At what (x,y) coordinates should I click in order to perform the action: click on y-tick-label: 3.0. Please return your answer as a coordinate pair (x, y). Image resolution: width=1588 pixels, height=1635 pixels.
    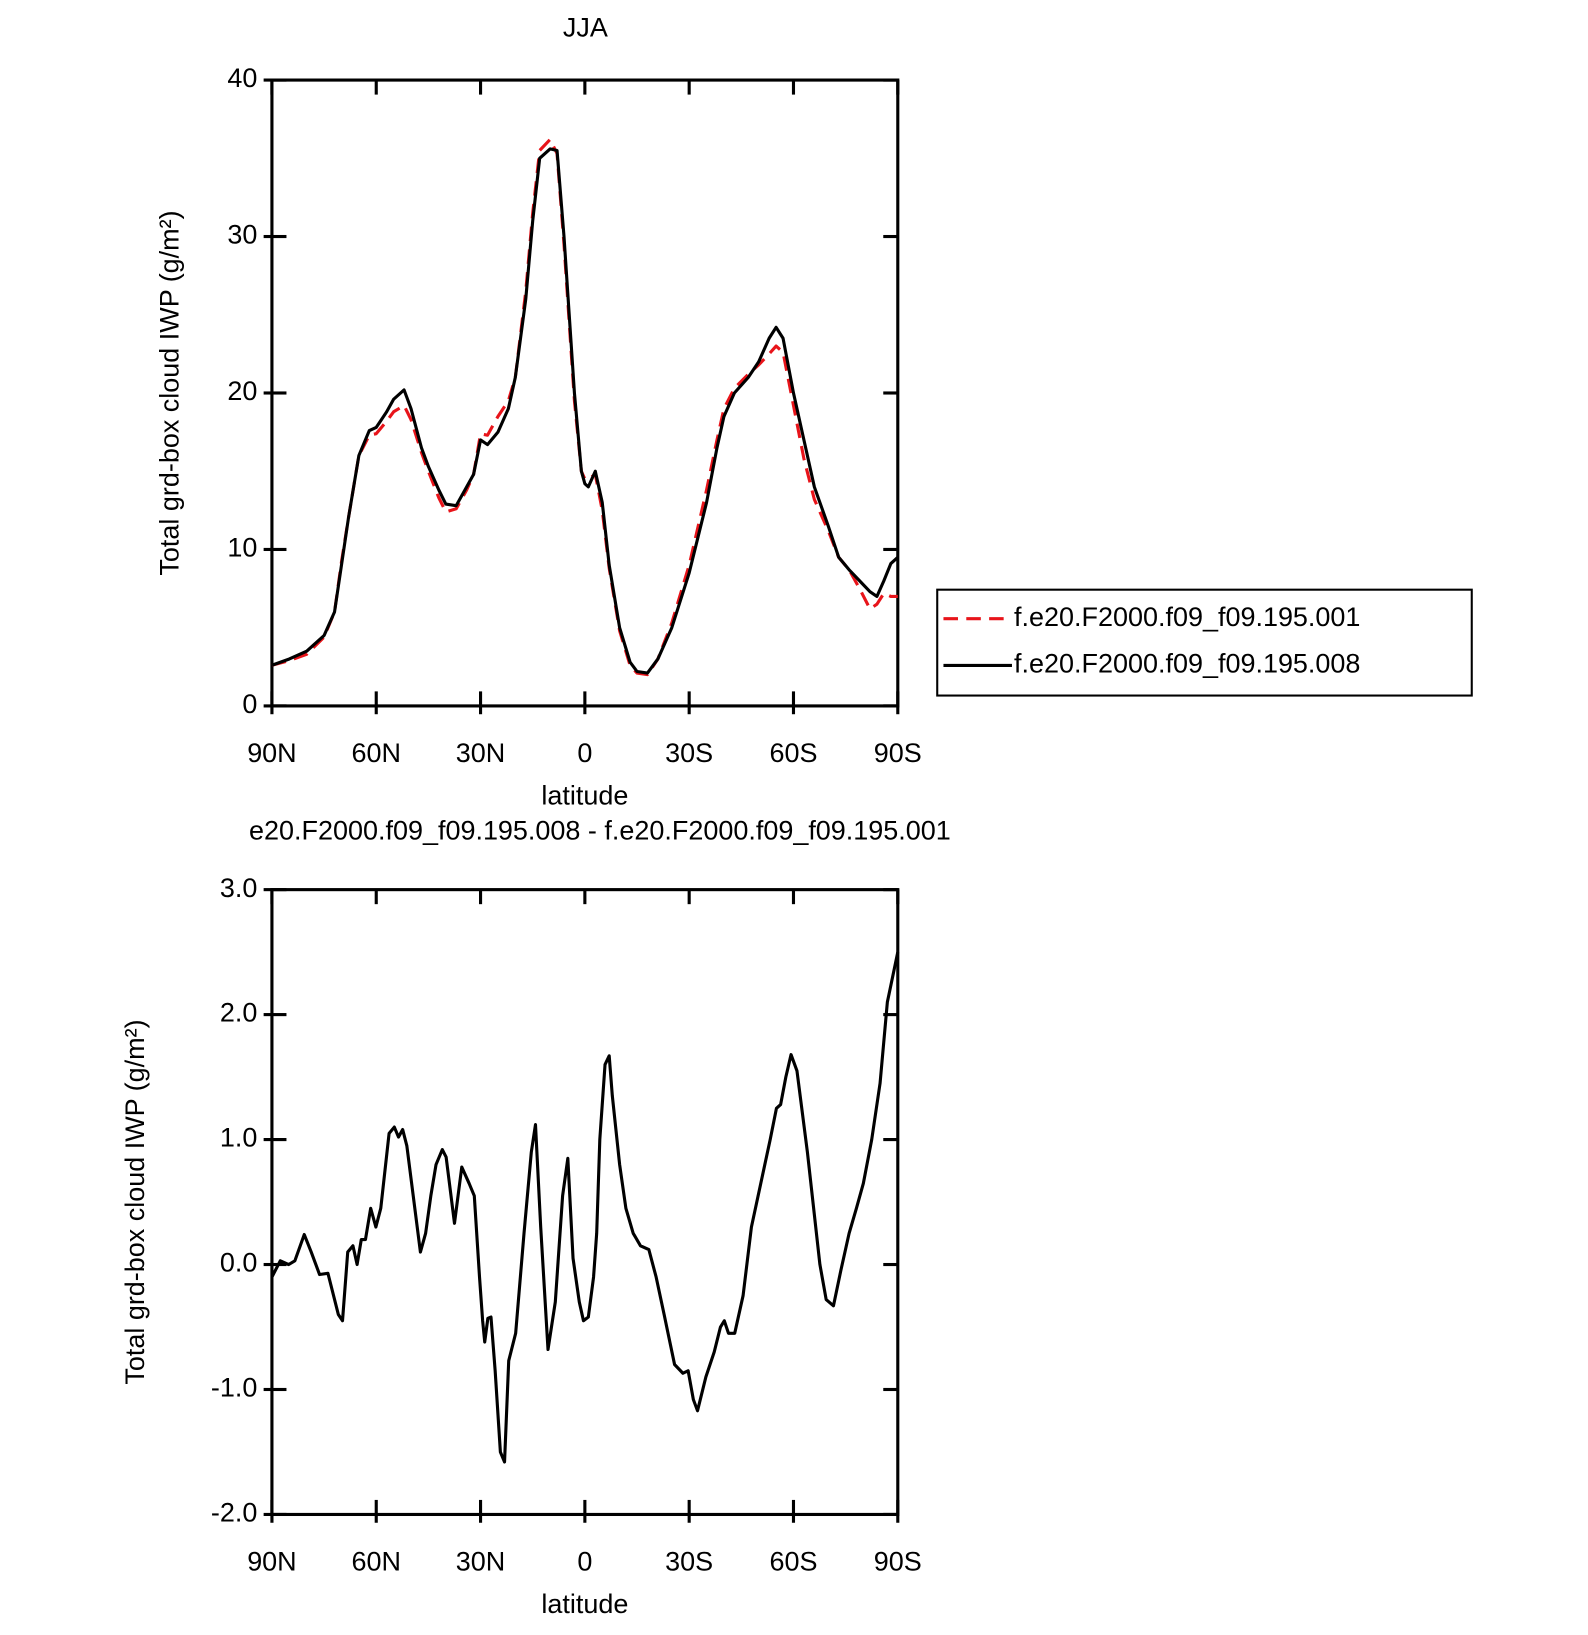
    Looking at the image, I should click on (238, 888).